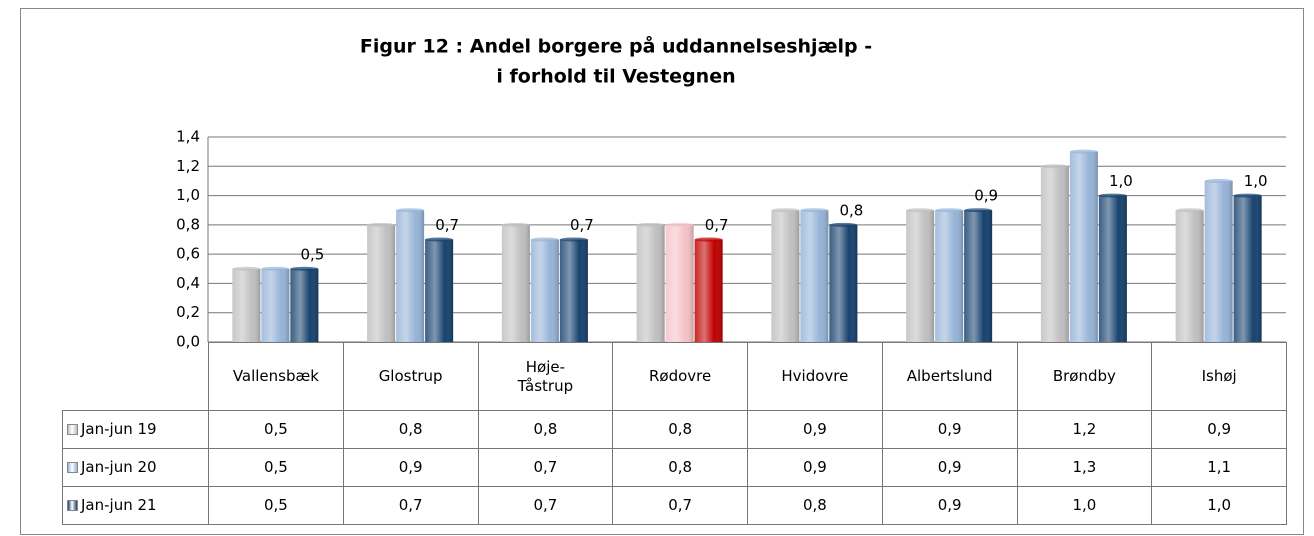 This screenshot has width=1314, height=536. I want to click on chart-title: i forhold til Vestegnen, so click(615, 77).